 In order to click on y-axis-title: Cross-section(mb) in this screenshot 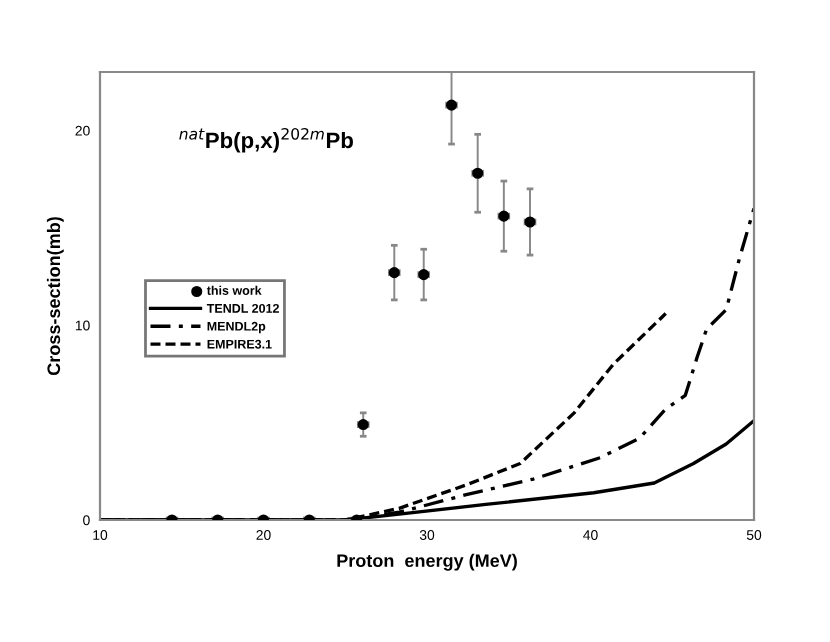, I will do `click(55, 296)`.